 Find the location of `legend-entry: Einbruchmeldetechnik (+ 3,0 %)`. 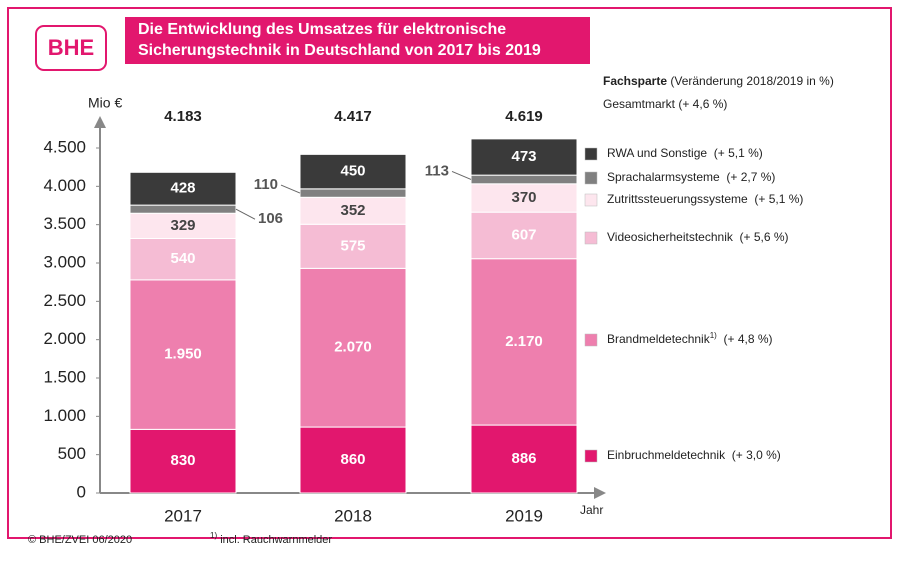

legend-entry: Einbruchmeldetechnik (+ 3,0 %) is located at coordinates (694, 455).